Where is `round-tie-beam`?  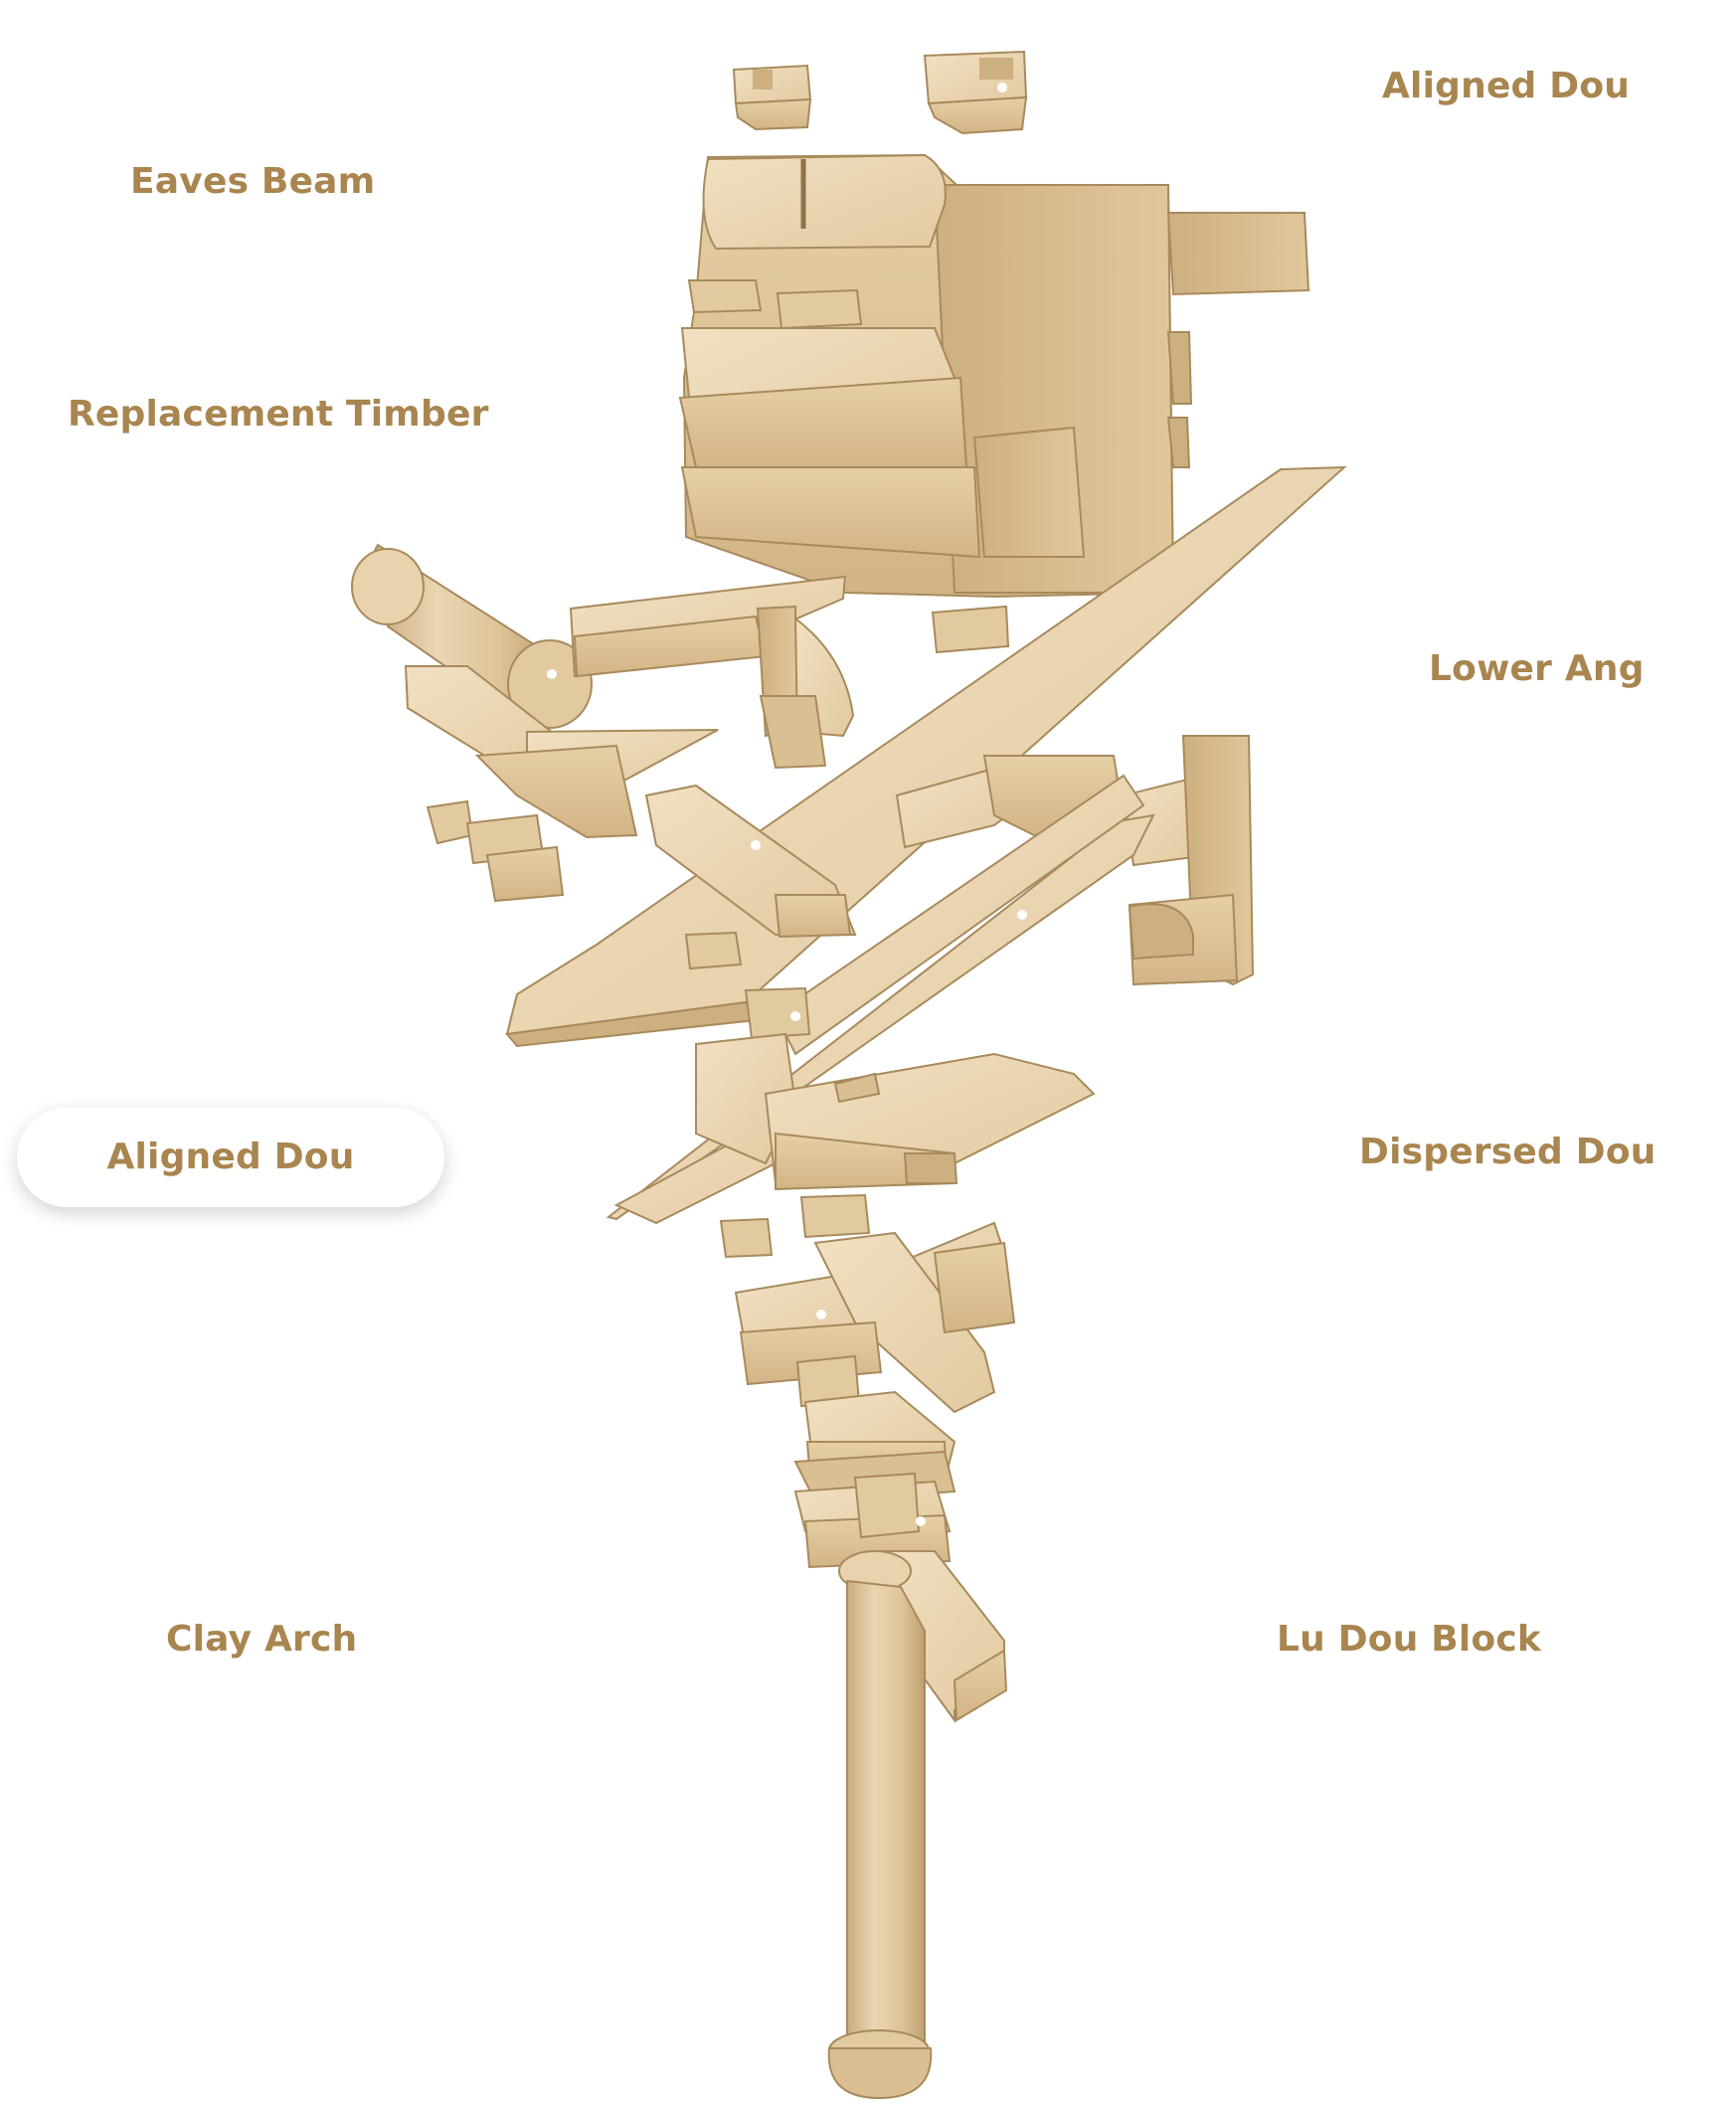 round-tie-beam is located at coordinates (472, 636).